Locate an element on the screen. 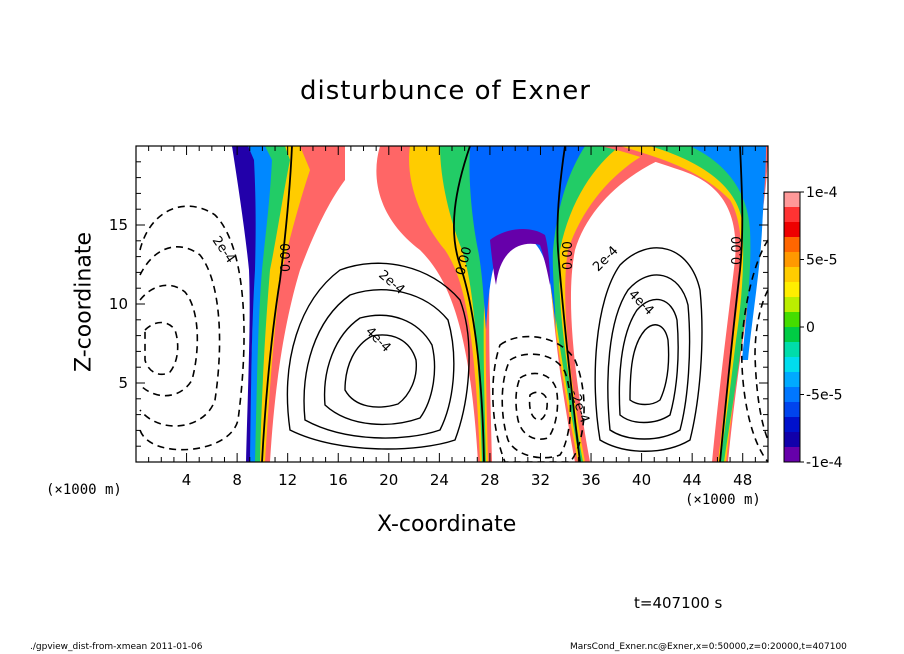 The image size is (904, 654). colorbar-tick-label: 5e-5 is located at coordinates (821, 261).